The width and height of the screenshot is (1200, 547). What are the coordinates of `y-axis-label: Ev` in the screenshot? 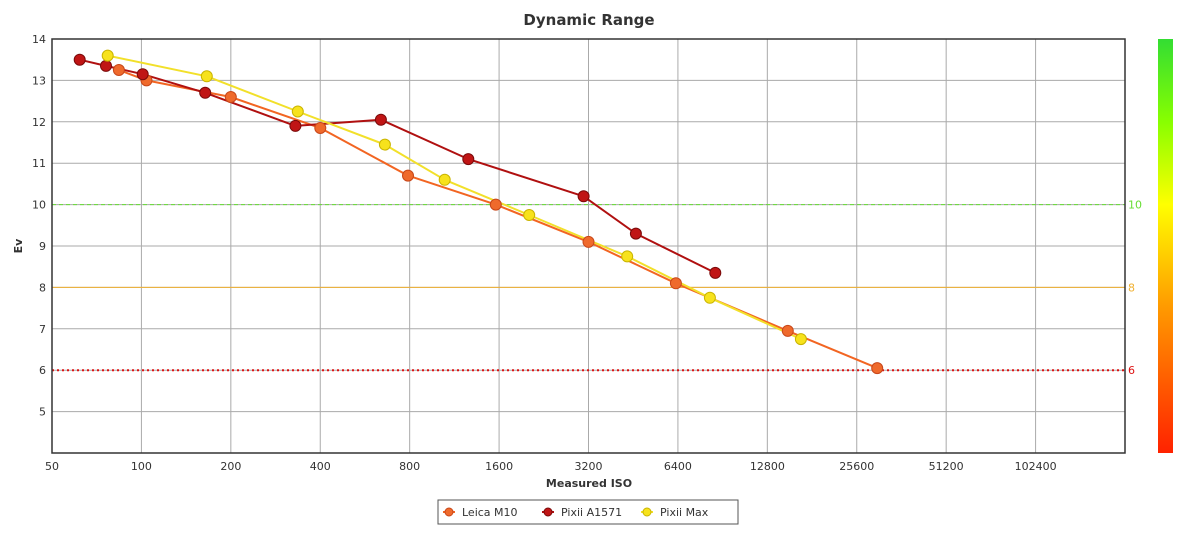 It's located at (18, 246).